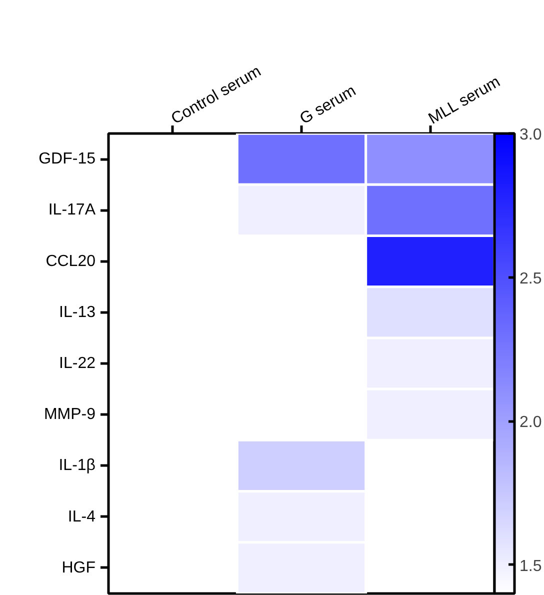  What do you see at coordinates (531, 422) in the screenshot?
I see `color-bar-label: 2.0` at bounding box center [531, 422].